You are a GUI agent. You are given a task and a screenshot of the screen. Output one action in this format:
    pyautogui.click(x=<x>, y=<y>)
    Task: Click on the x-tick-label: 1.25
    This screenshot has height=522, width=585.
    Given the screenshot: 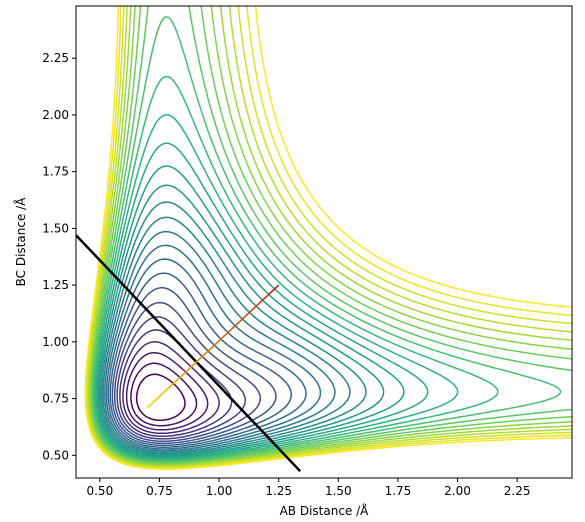 What is the action you would take?
    pyautogui.click(x=278, y=491)
    